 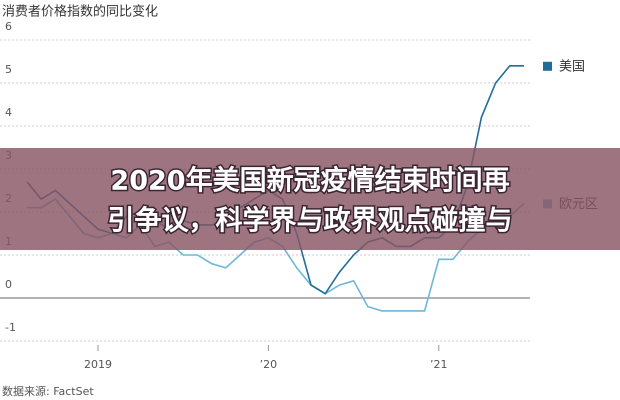 What do you see at coordinates (10, 327) in the screenshot?
I see `y-tick-label: -1` at bounding box center [10, 327].